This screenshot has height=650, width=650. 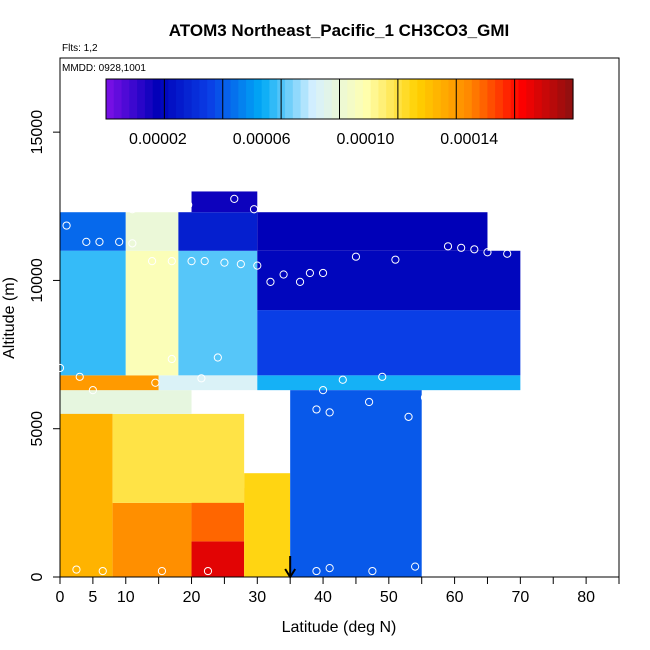 I want to click on y-axis-label: Altitude (m), so click(x=9, y=318).